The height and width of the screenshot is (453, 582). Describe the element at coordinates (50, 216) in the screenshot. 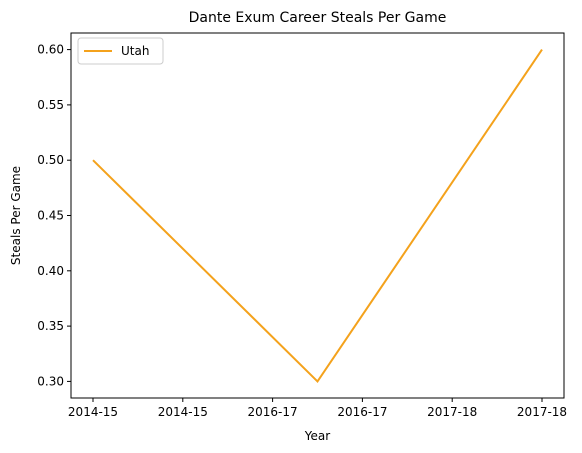

I see `y-tick-label: 0.45` at that location.